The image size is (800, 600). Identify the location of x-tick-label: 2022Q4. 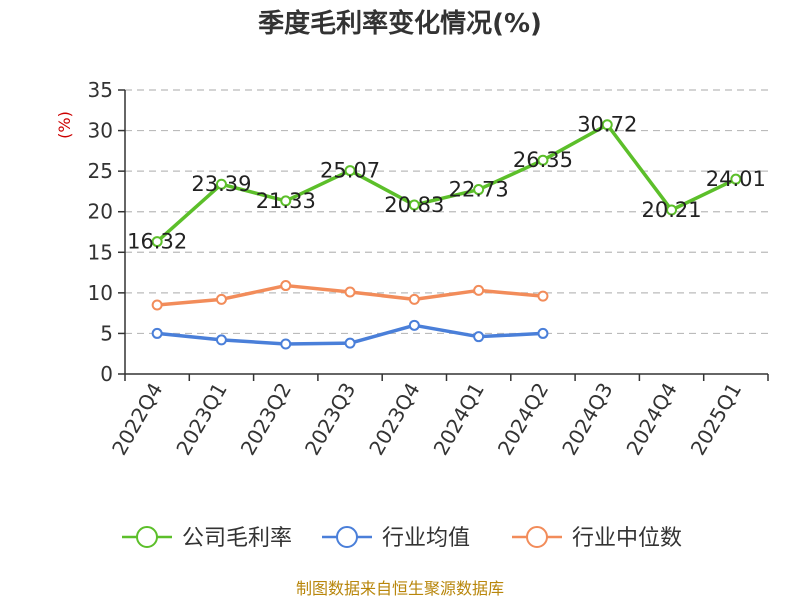
(137, 419).